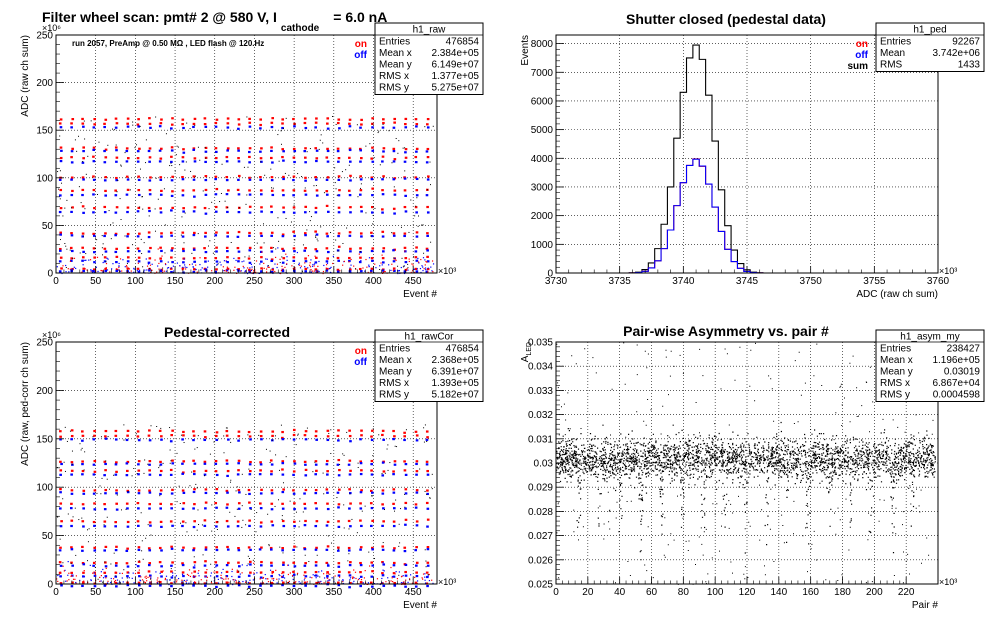  What do you see at coordinates (361, 44) in the screenshot?
I see `legend-entry-on: on` at bounding box center [361, 44].